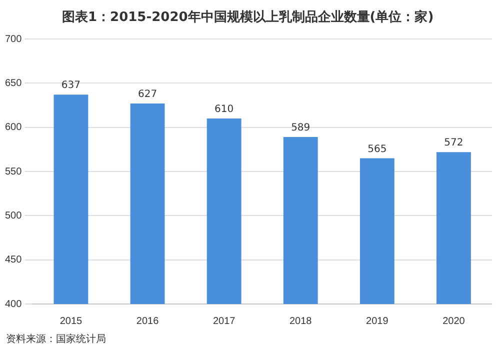 The height and width of the screenshot is (362, 500). What do you see at coordinates (13, 128) in the screenshot?
I see `y-tick-label: 600` at bounding box center [13, 128].